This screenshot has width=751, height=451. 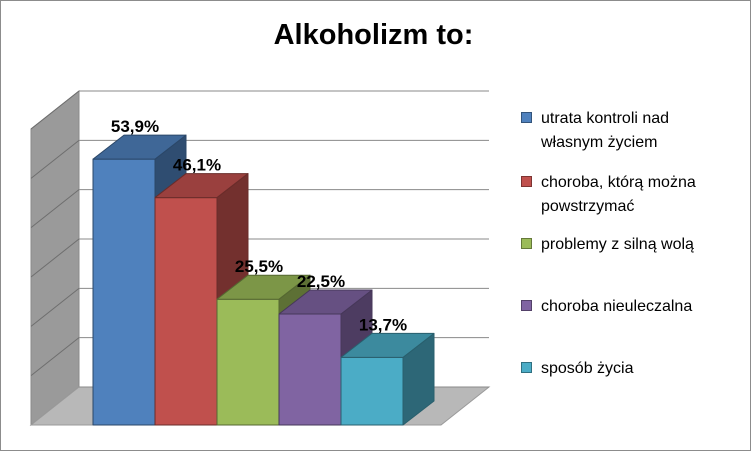 I want to click on legend-label: choroba nieuleczalna, so click(x=641, y=307).